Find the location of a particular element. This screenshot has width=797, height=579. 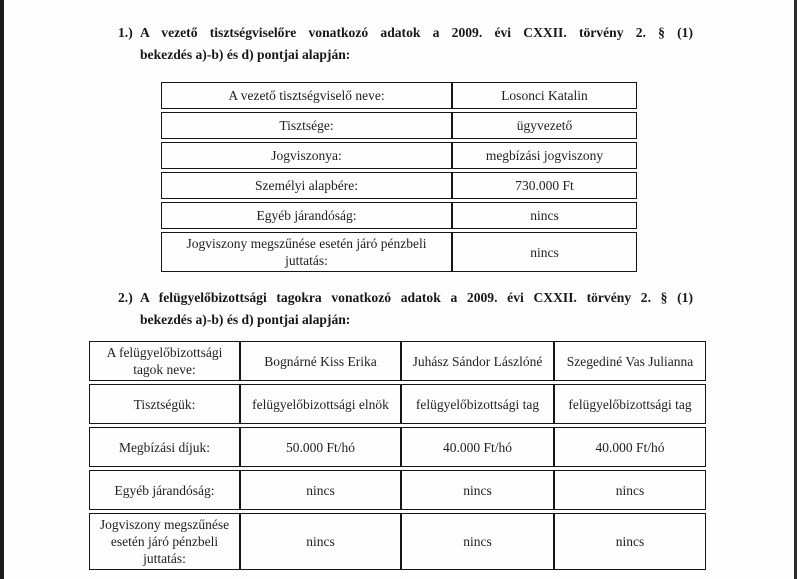

value-cell: megbízási jogviszony is located at coordinates (544, 155).